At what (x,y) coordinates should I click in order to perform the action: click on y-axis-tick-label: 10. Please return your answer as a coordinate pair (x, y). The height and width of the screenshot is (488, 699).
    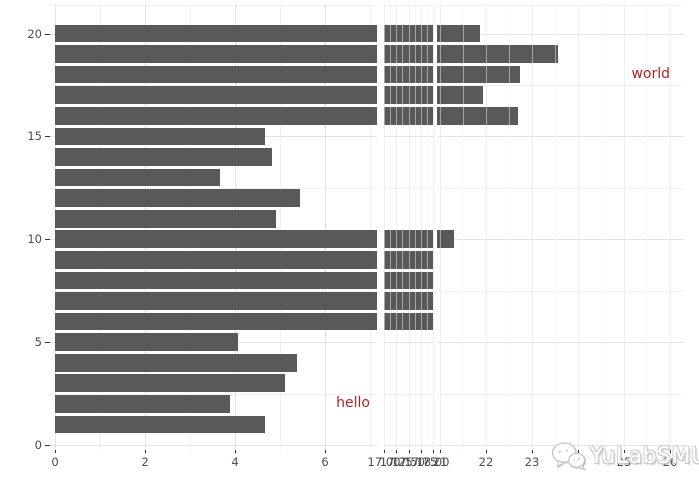
    Looking at the image, I should click on (34, 239).